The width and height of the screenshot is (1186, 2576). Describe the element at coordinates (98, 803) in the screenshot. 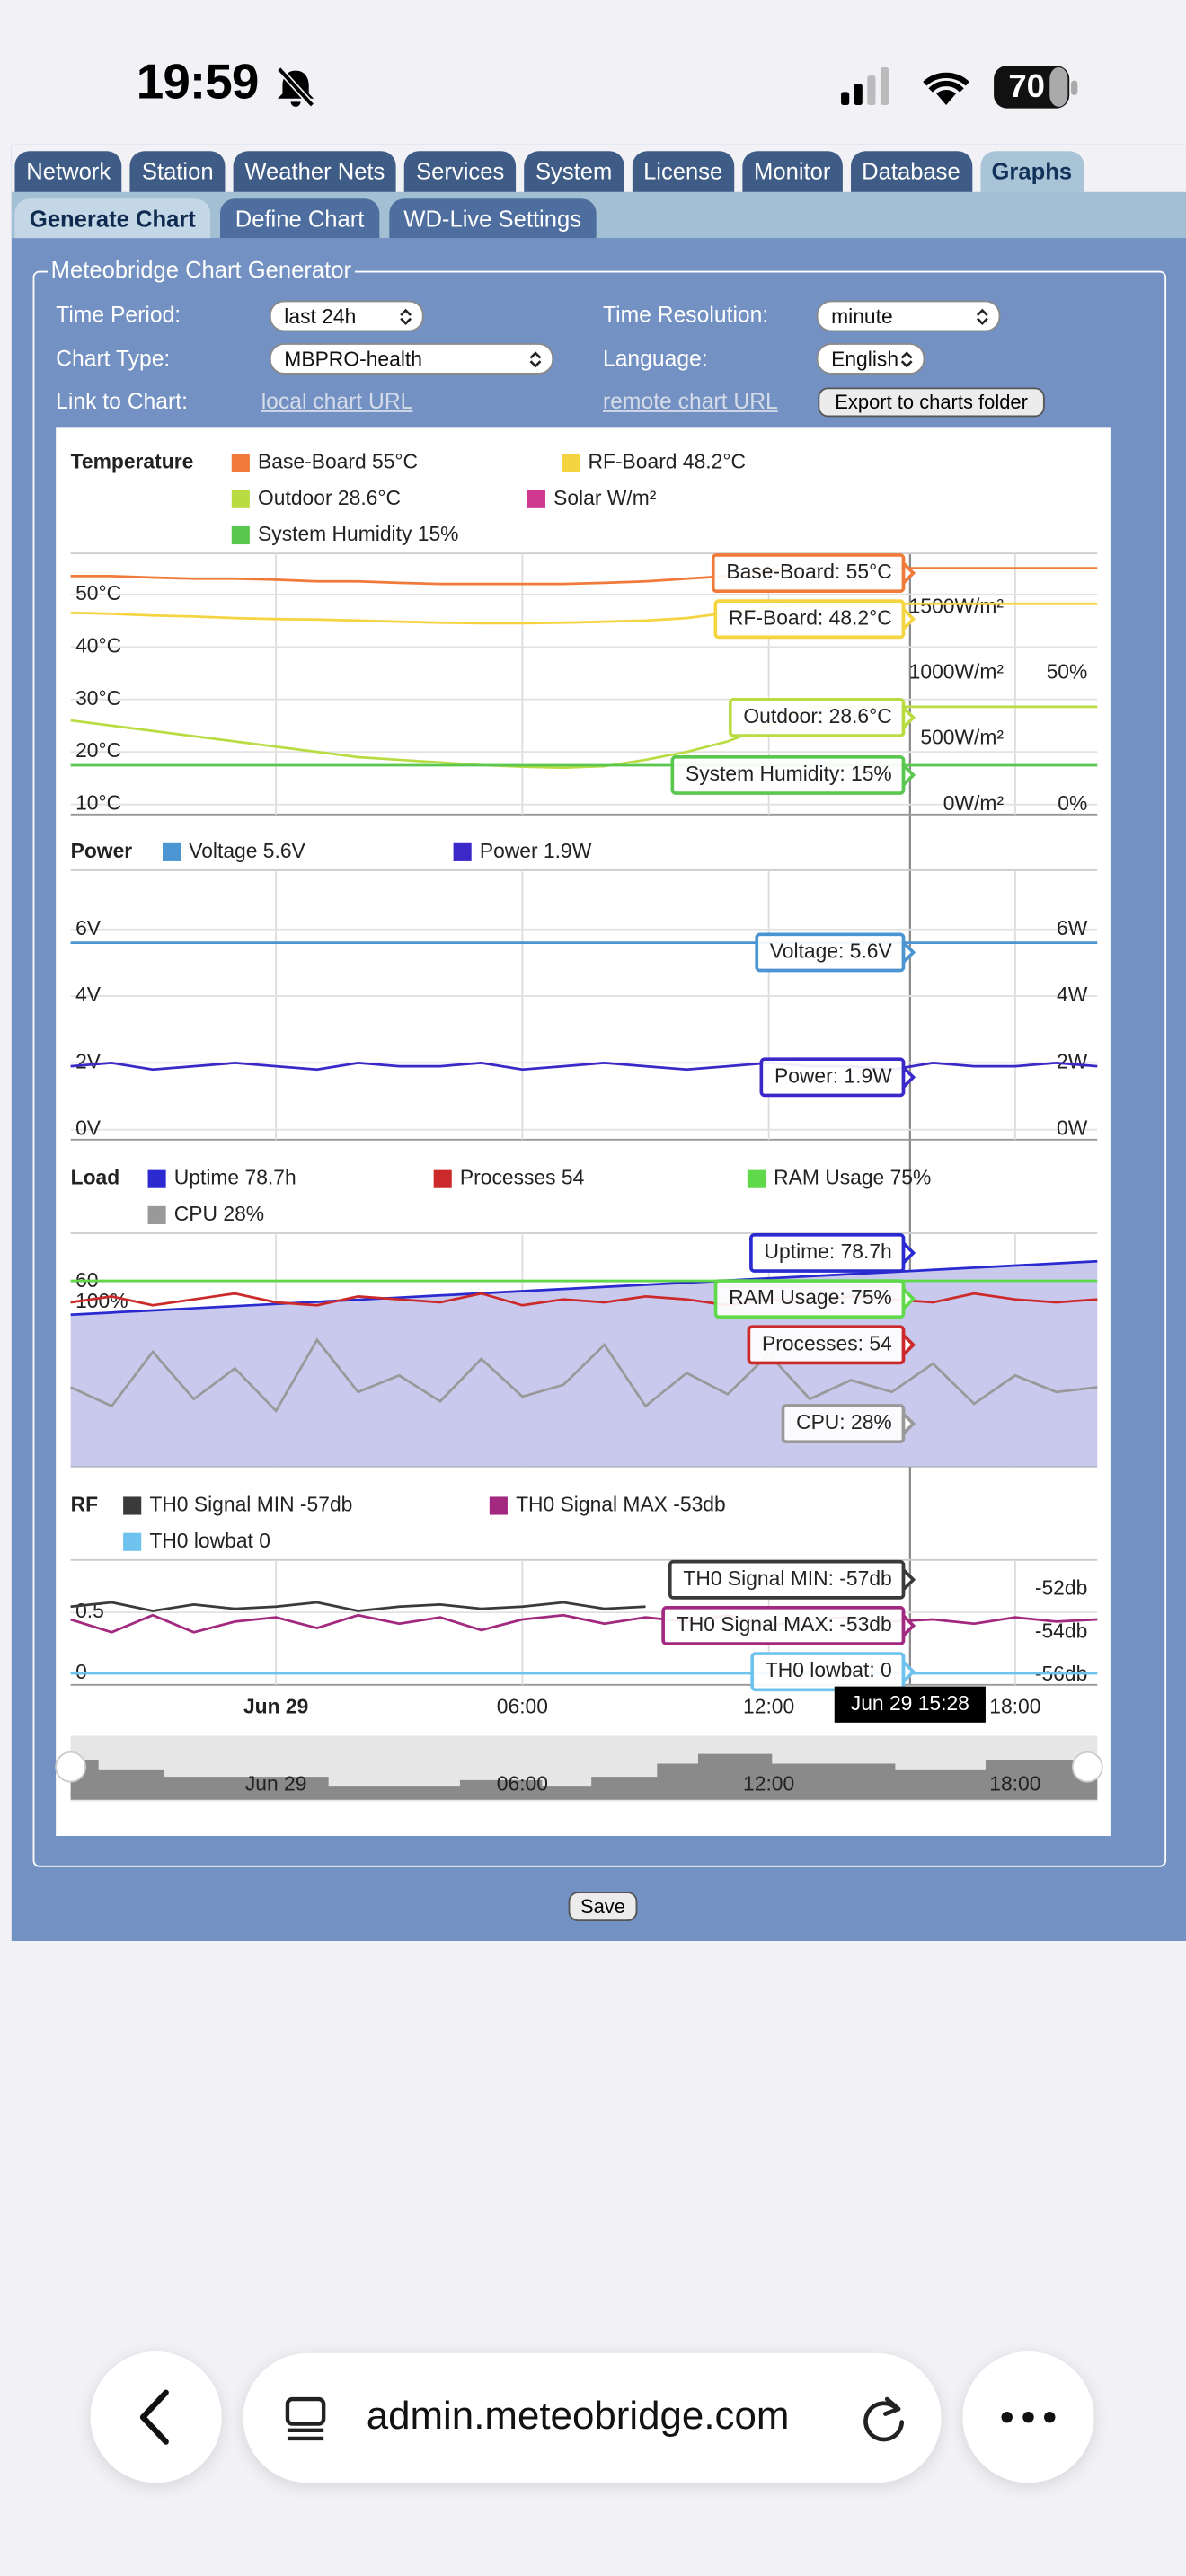

I see `y-tick-label: 10°C` at that location.